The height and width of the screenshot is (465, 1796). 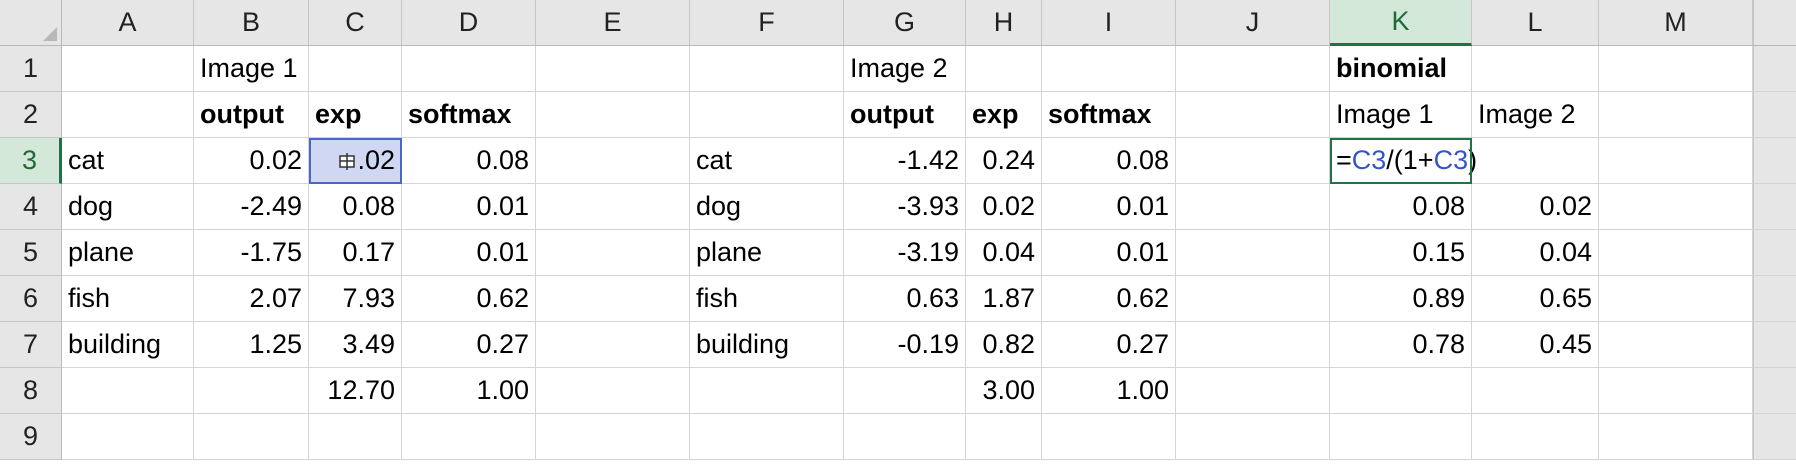 I want to click on cell-c3: .02, so click(x=355, y=161).